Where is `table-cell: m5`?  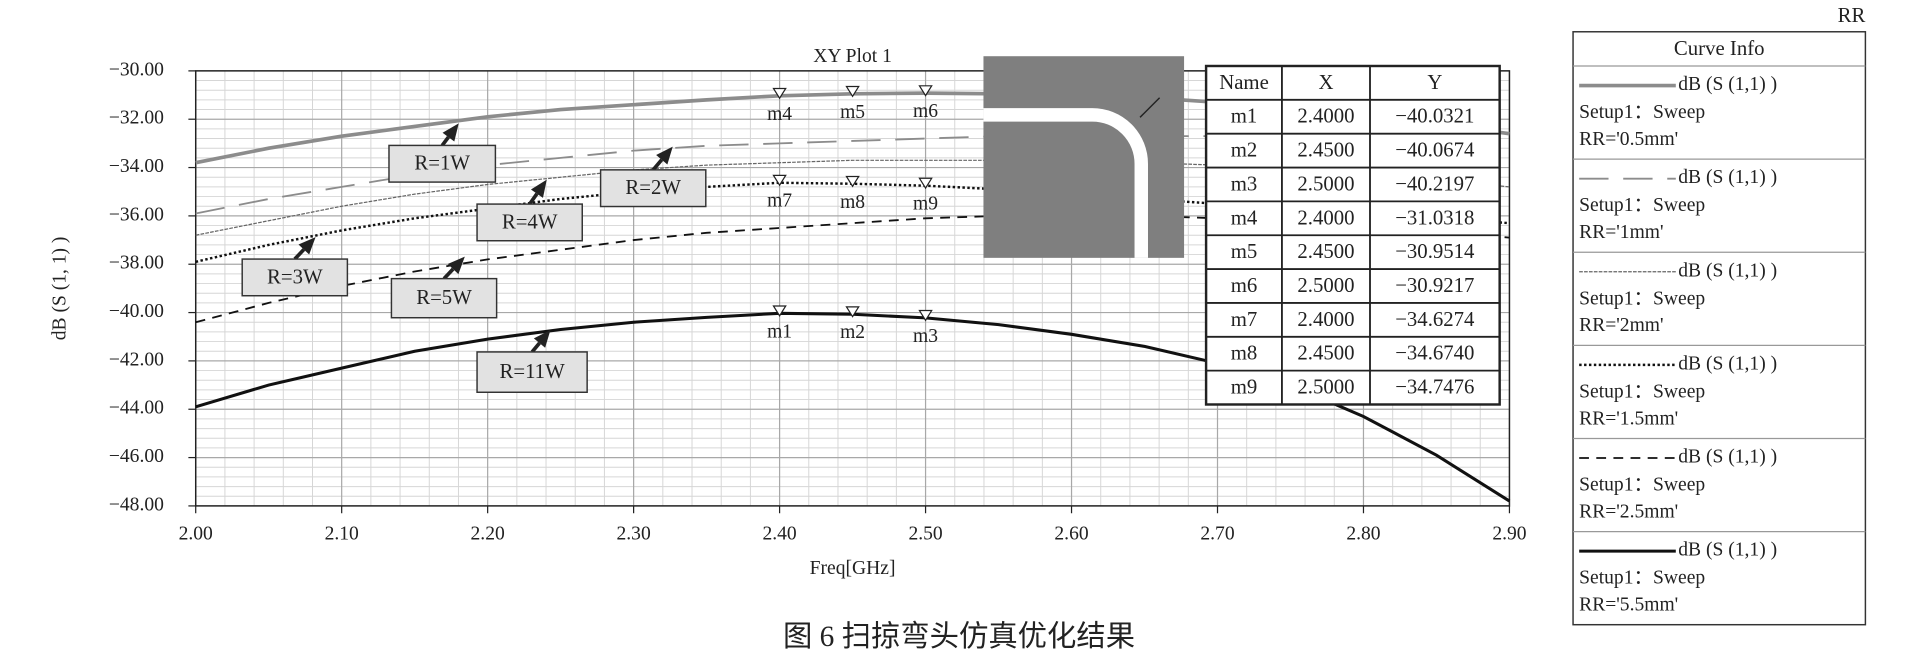 table-cell: m5 is located at coordinates (1244, 251).